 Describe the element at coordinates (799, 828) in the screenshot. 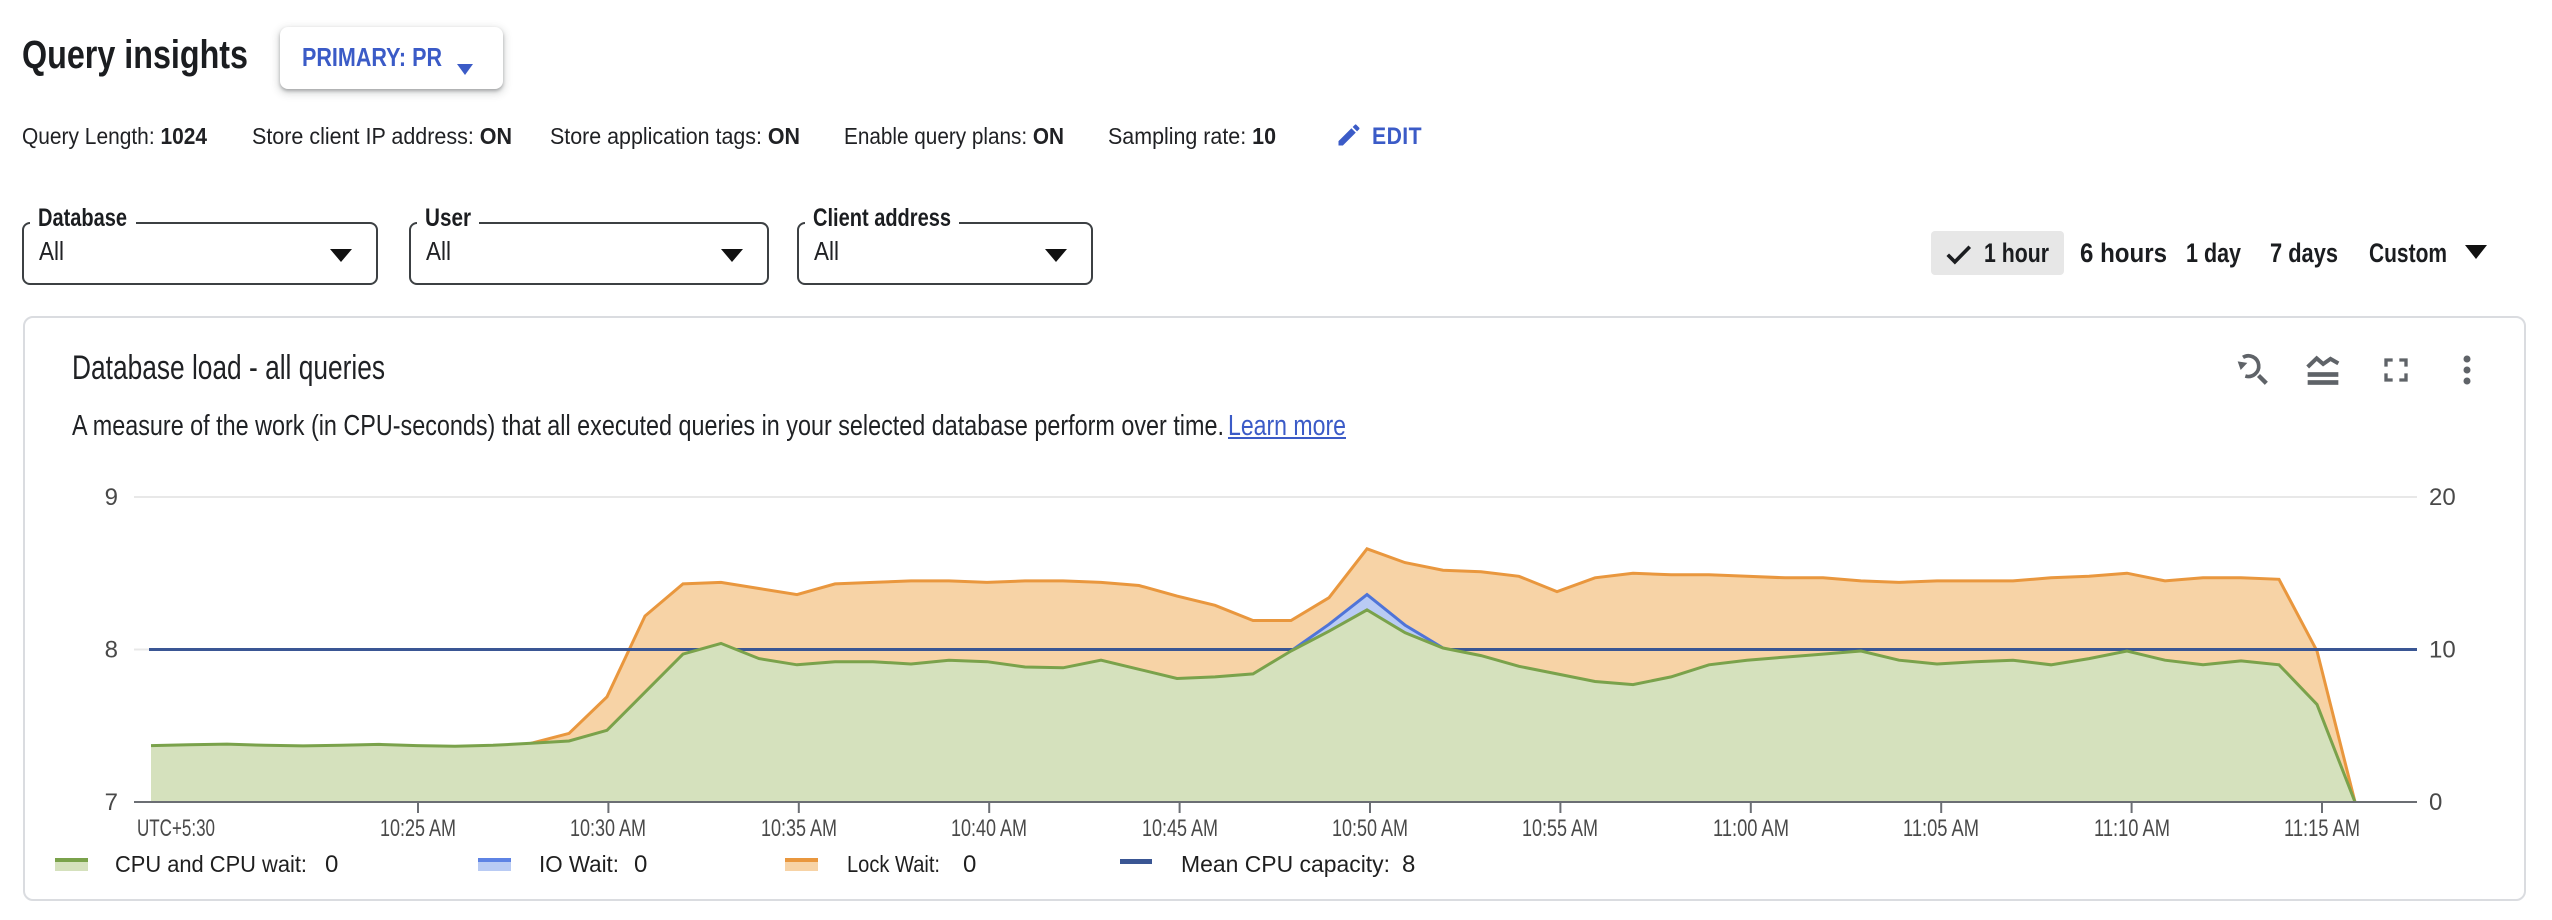

I see `svg-text: 10:35 AM` at that location.